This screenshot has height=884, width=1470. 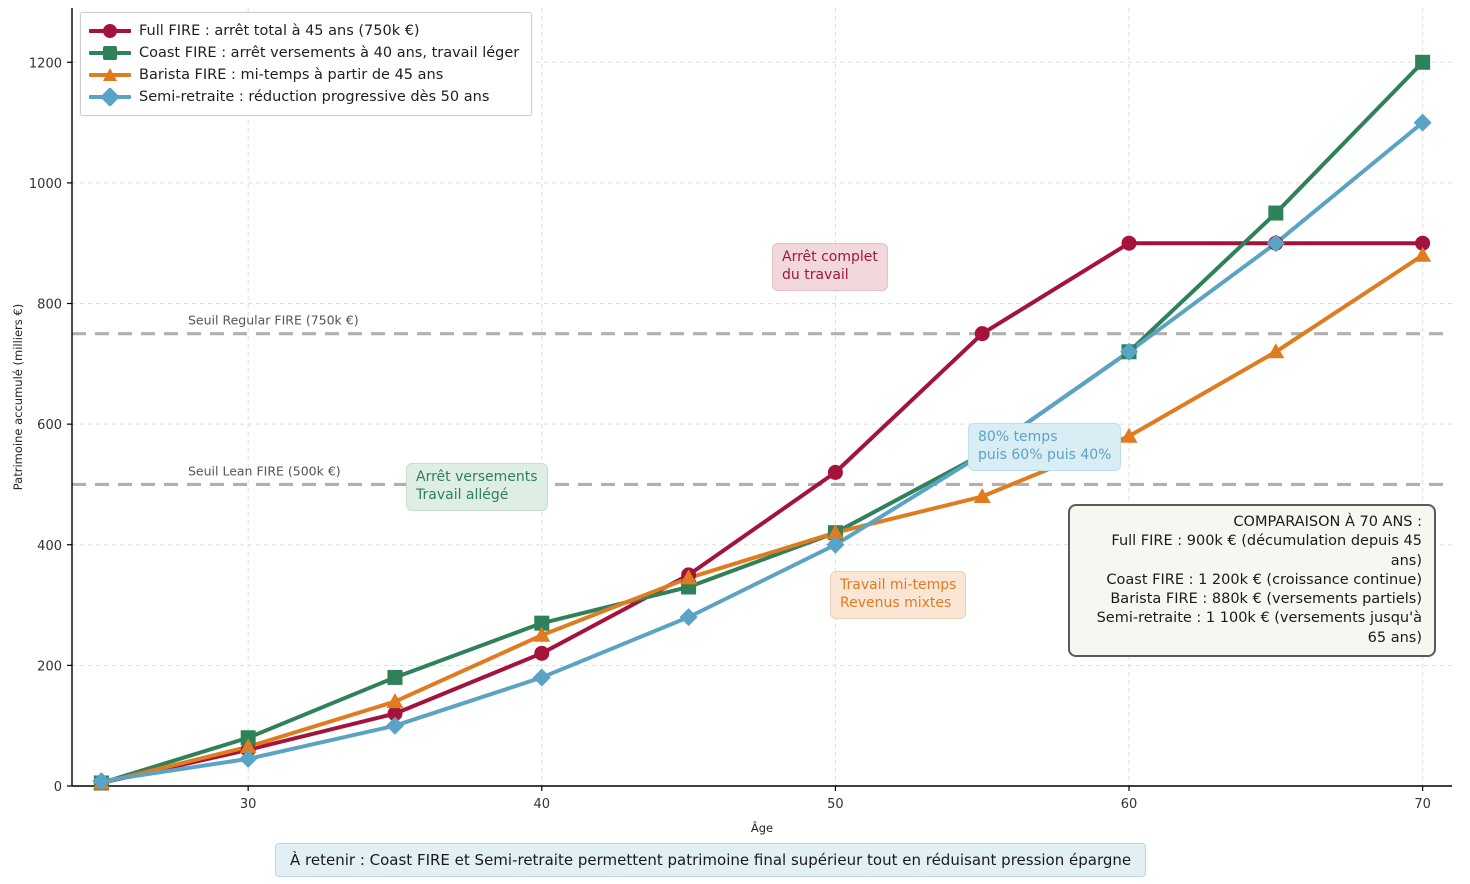 I want to click on y-tick-label-4: 800, so click(x=49, y=305).